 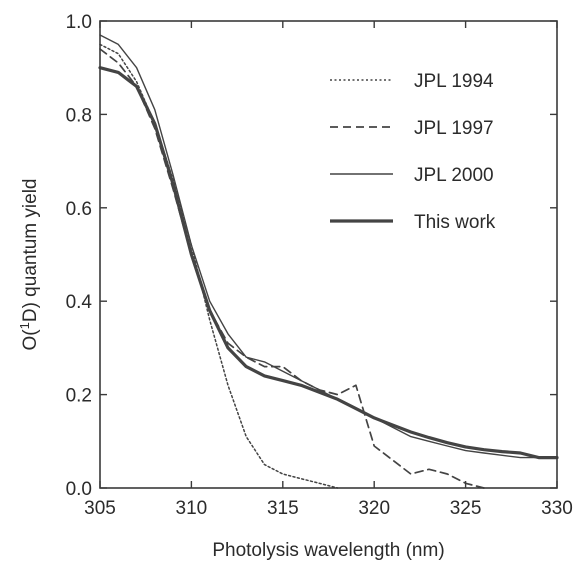 I want to click on y-tick-label: 0.6, so click(x=79, y=209).